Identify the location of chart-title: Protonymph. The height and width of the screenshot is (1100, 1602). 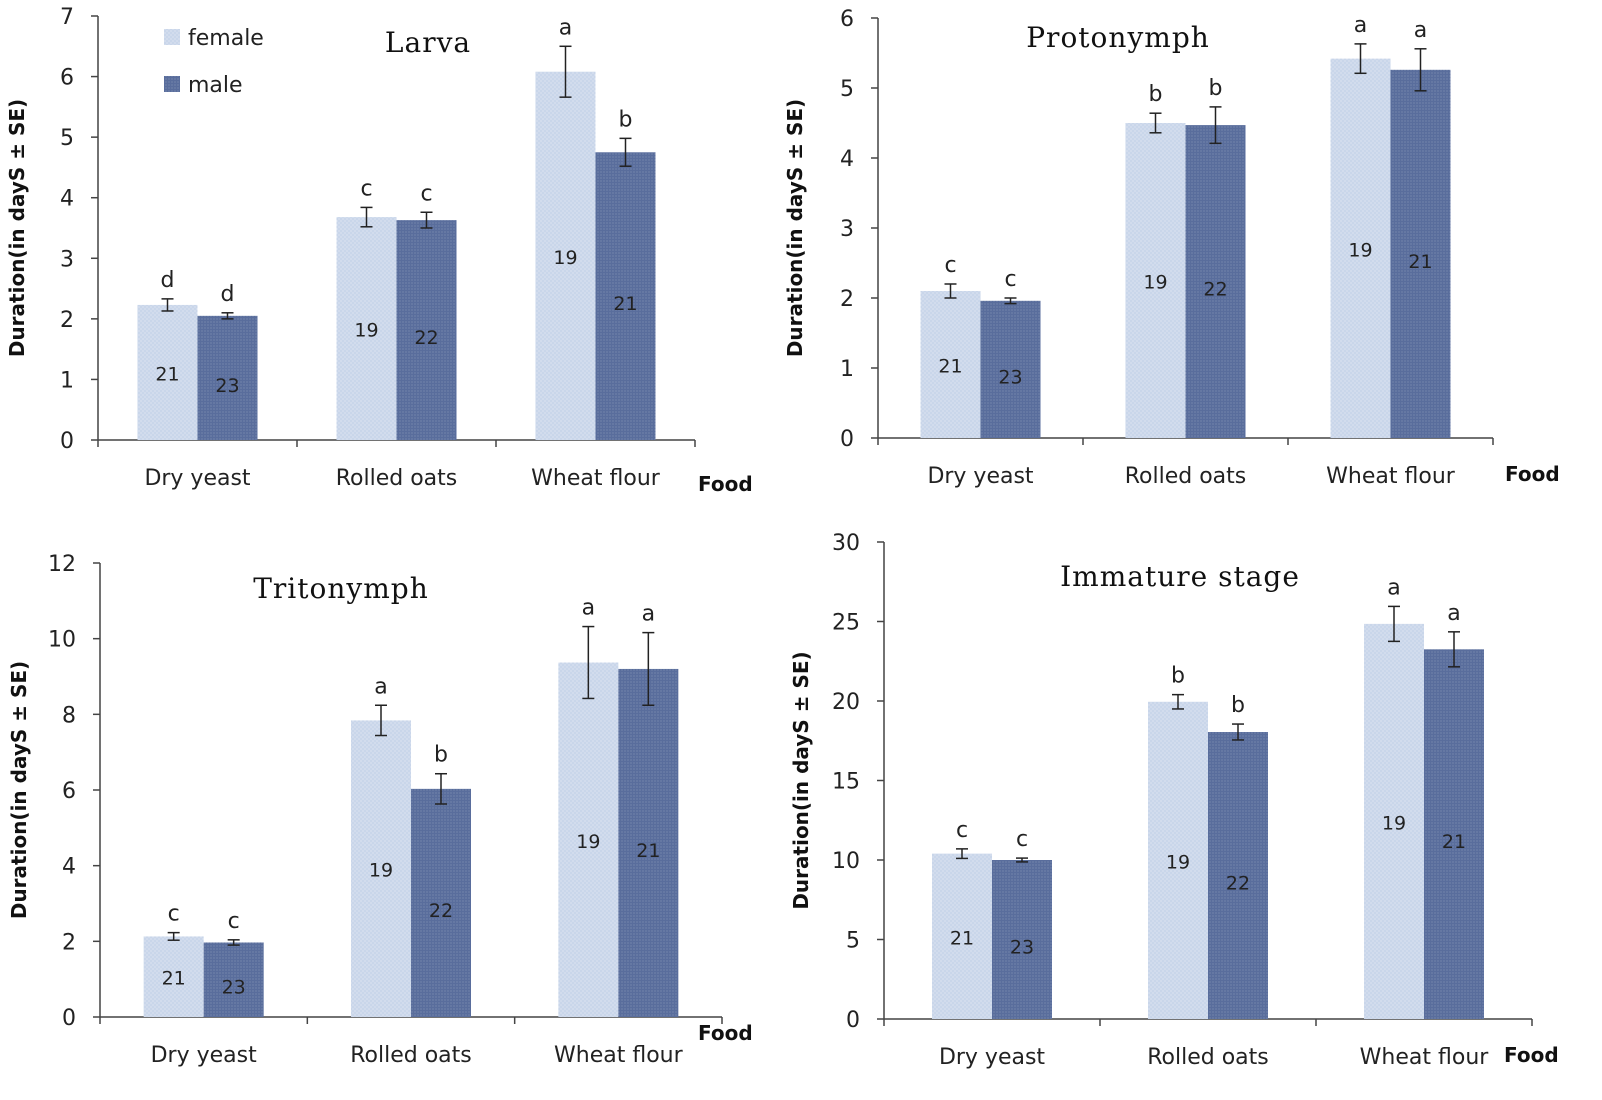
(1118, 37).